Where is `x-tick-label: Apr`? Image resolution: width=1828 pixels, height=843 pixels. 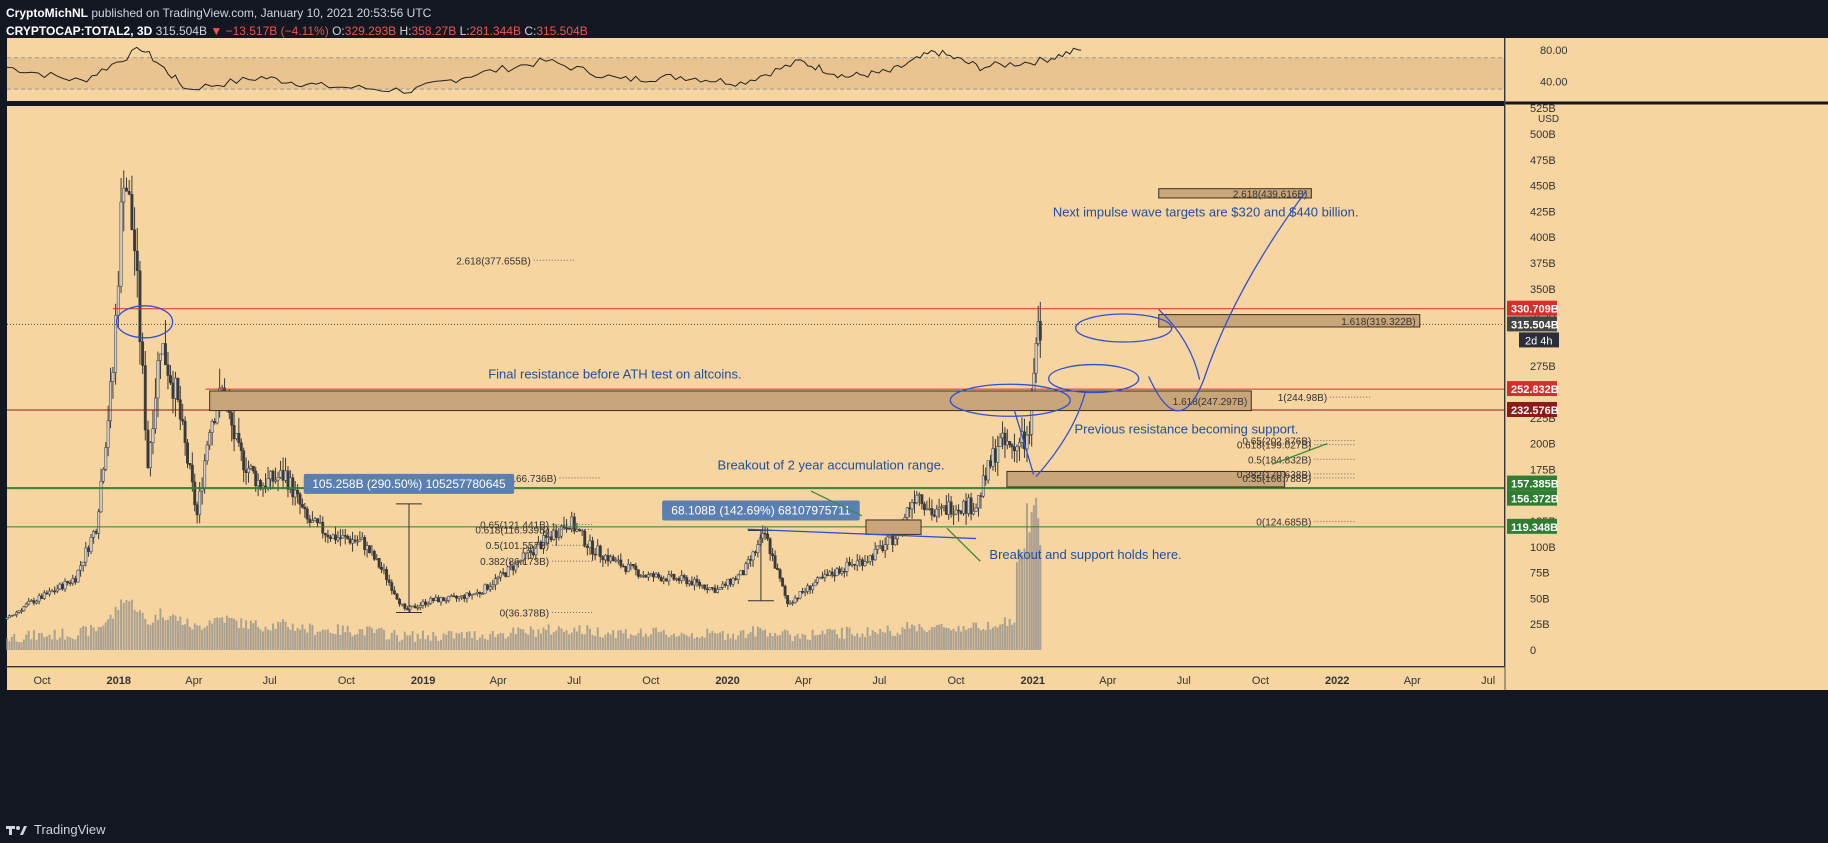
x-tick-label: Apr is located at coordinates (498, 681).